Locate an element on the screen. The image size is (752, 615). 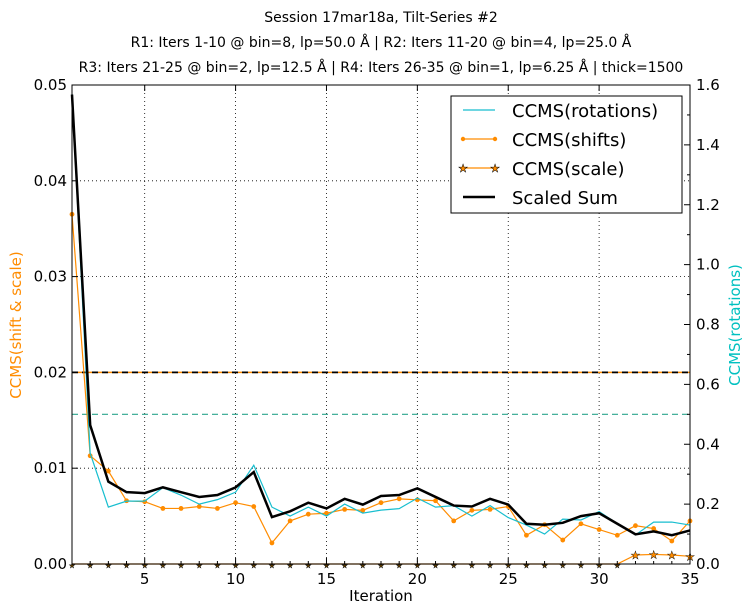
x-tick-label: 35 is located at coordinates (689, 579).